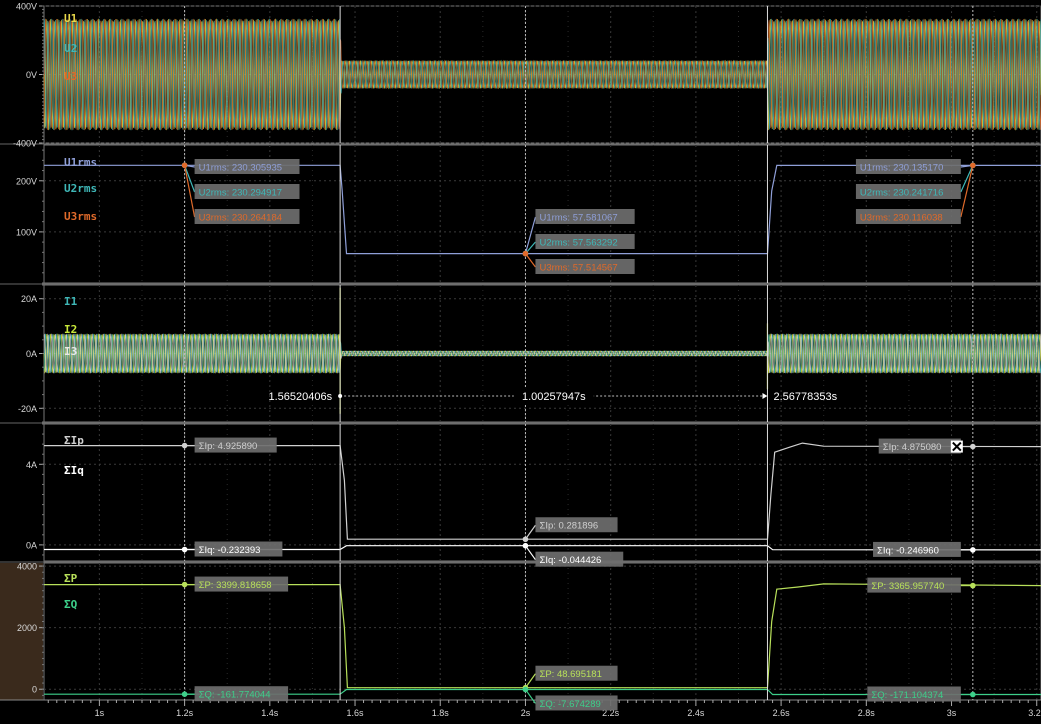 The height and width of the screenshot is (724, 1041). I want to click on legend-U1: U1, so click(71, 18).